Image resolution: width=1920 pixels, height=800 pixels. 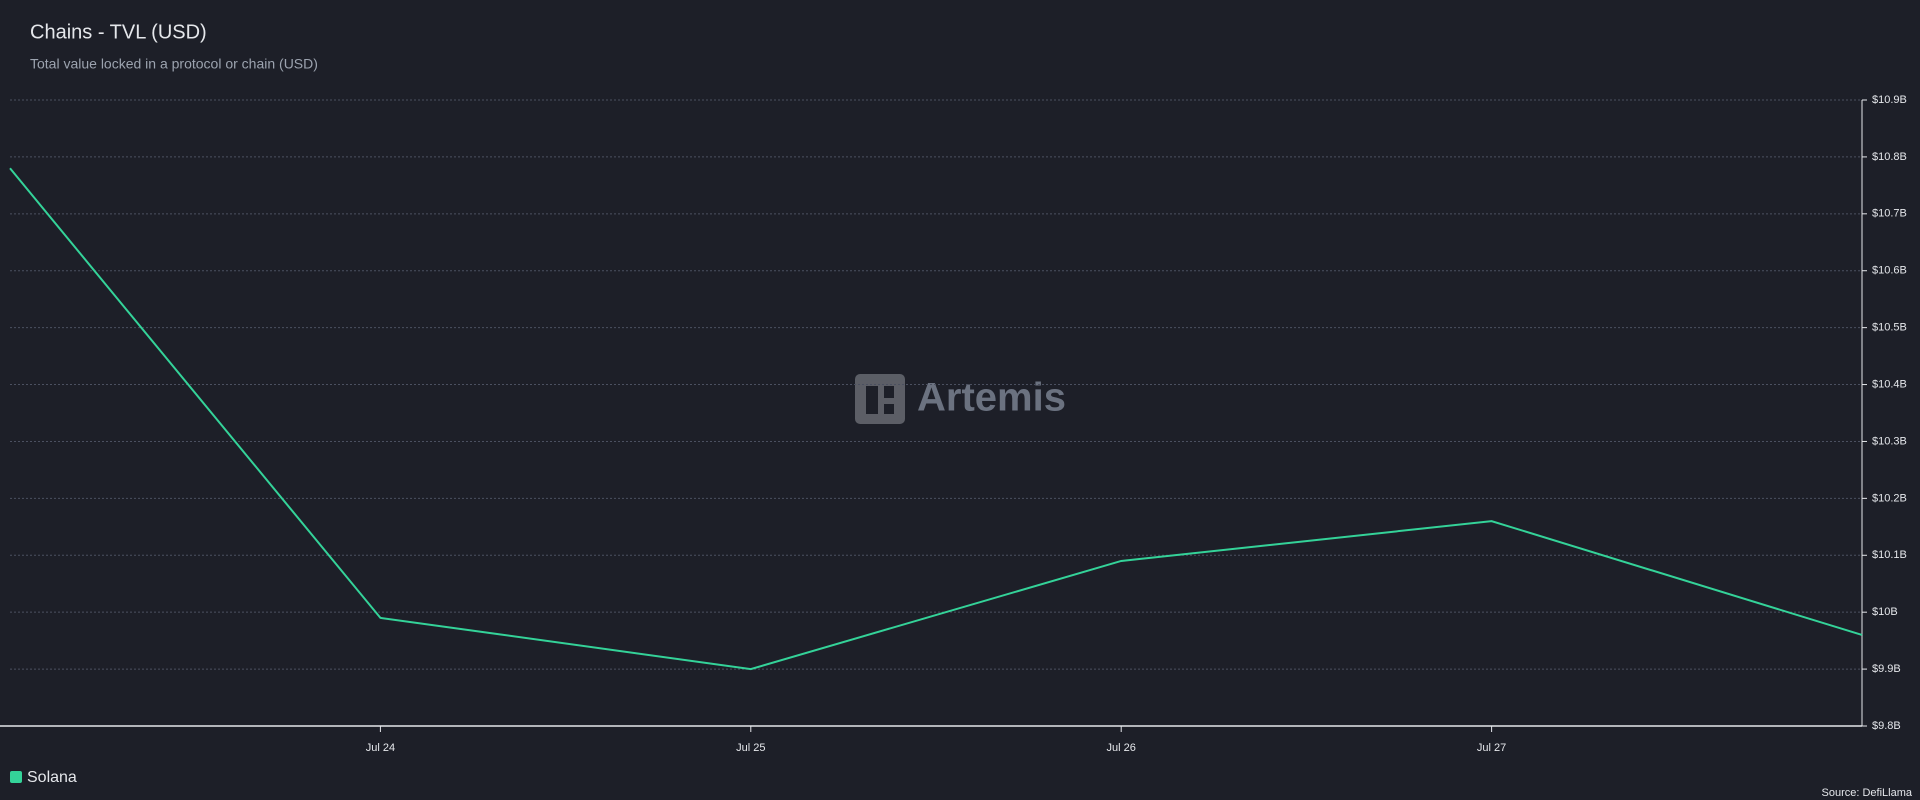 What do you see at coordinates (750, 748) in the screenshot?
I see `x-tick-label: Jul 25` at bounding box center [750, 748].